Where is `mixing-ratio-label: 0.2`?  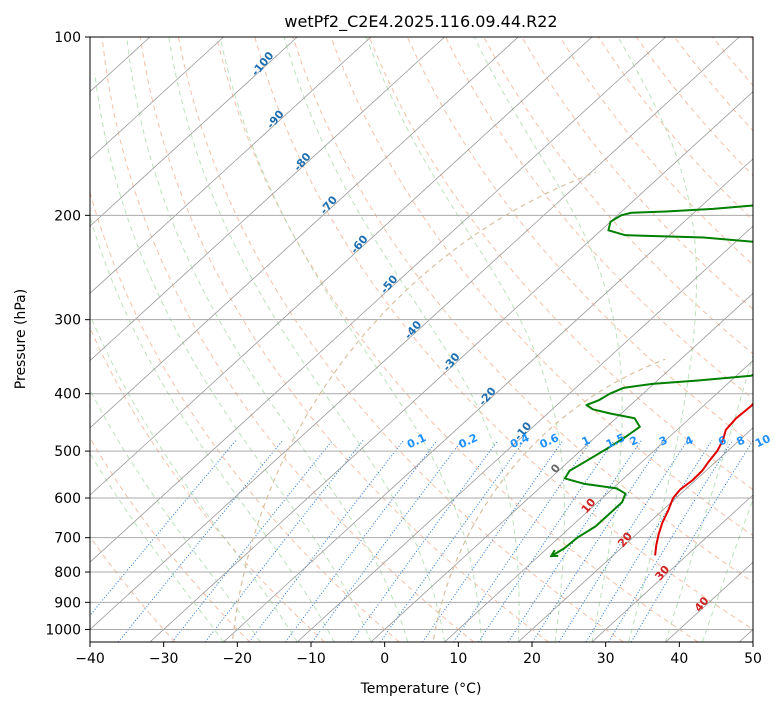 mixing-ratio-label: 0.2 is located at coordinates (468, 441).